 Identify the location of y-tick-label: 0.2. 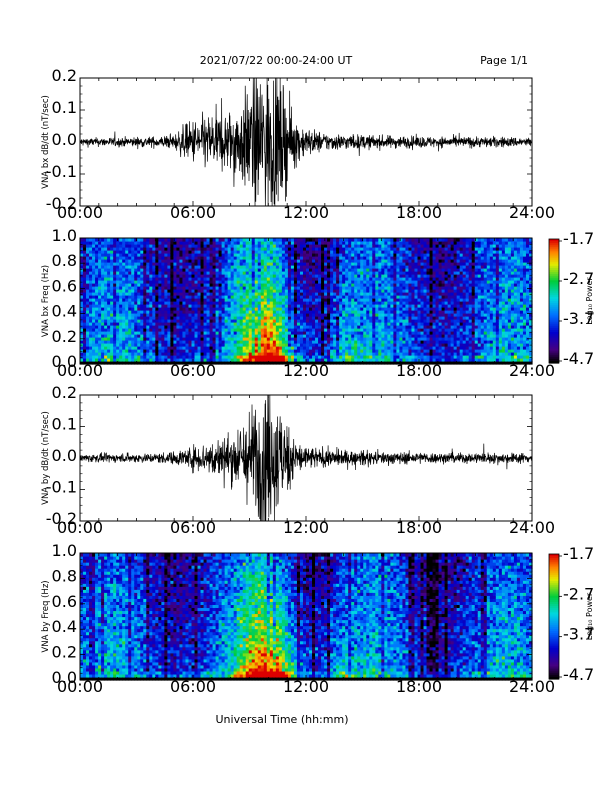
(64, 75).